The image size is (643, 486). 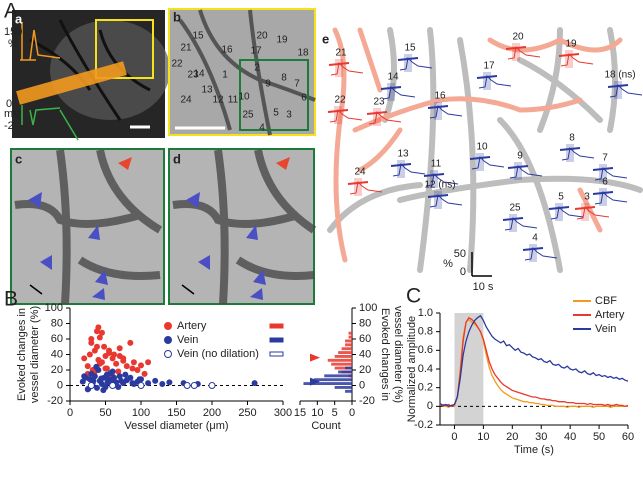 What do you see at coordinates (325, 38) in the screenshot?
I see `sub-label: e` at bounding box center [325, 38].